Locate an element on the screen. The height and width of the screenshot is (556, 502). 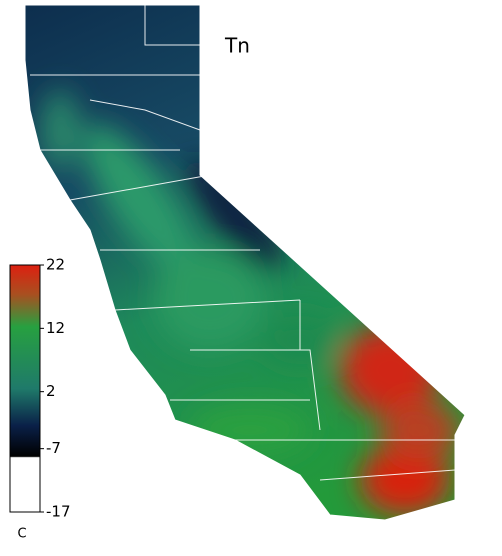
colorbar-tick-label: 22 is located at coordinates (55, 265).